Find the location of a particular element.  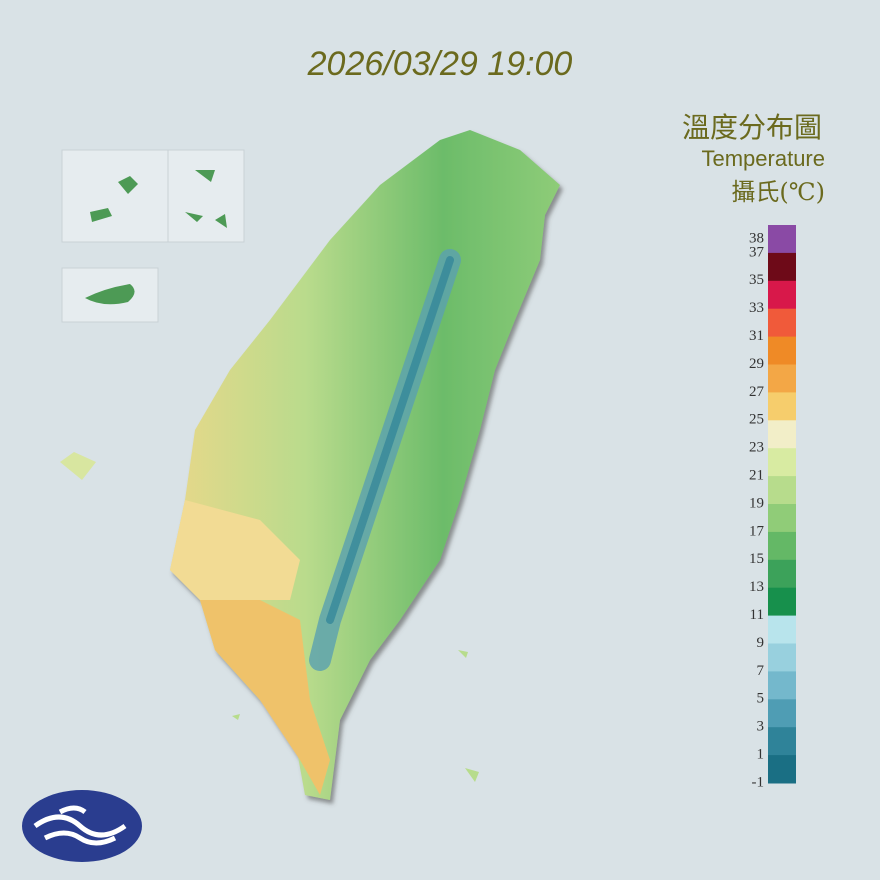

legend-tick-label: 25 is located at coordinates (756, 420).